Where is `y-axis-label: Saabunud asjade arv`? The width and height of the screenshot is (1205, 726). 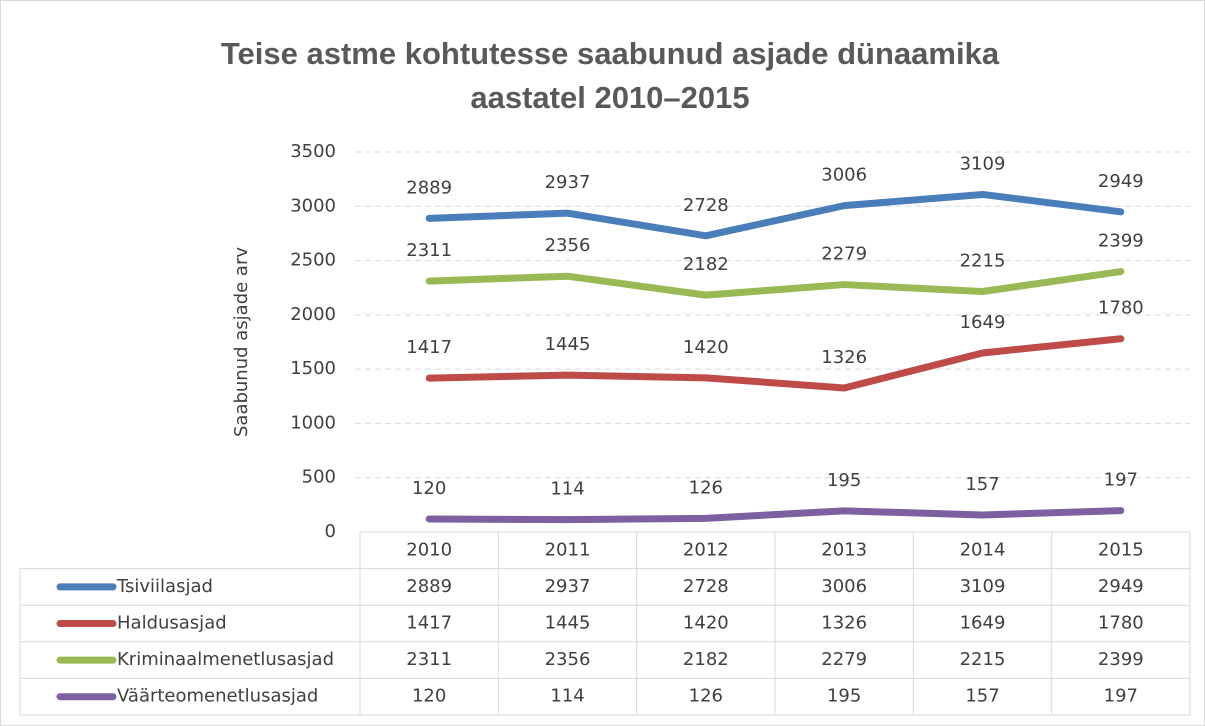
y-axis-label: Saabunud asjade arv is located at coordinates (241, 342).